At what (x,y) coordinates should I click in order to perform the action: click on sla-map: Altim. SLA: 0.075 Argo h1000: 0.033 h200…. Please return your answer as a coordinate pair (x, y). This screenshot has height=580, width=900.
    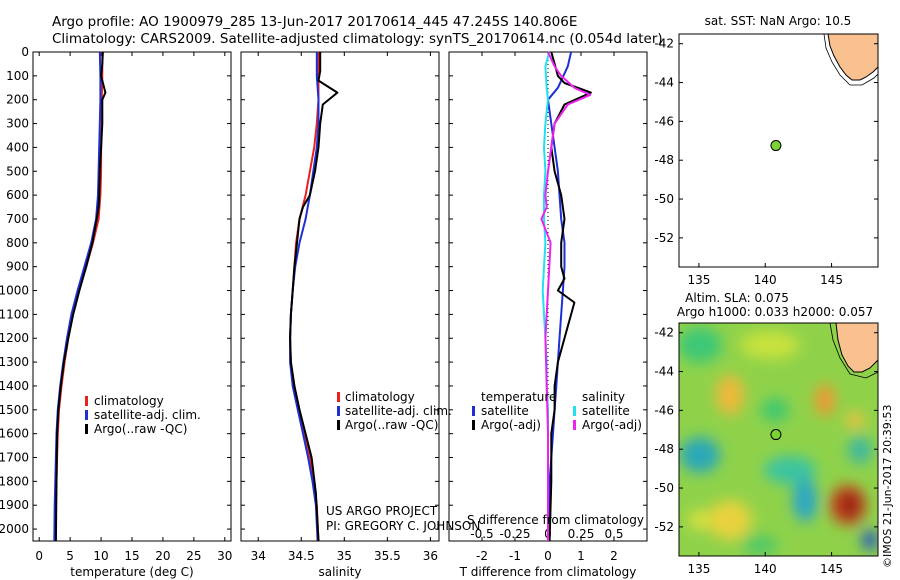
    Looking at the image, I should click on (766, 433).